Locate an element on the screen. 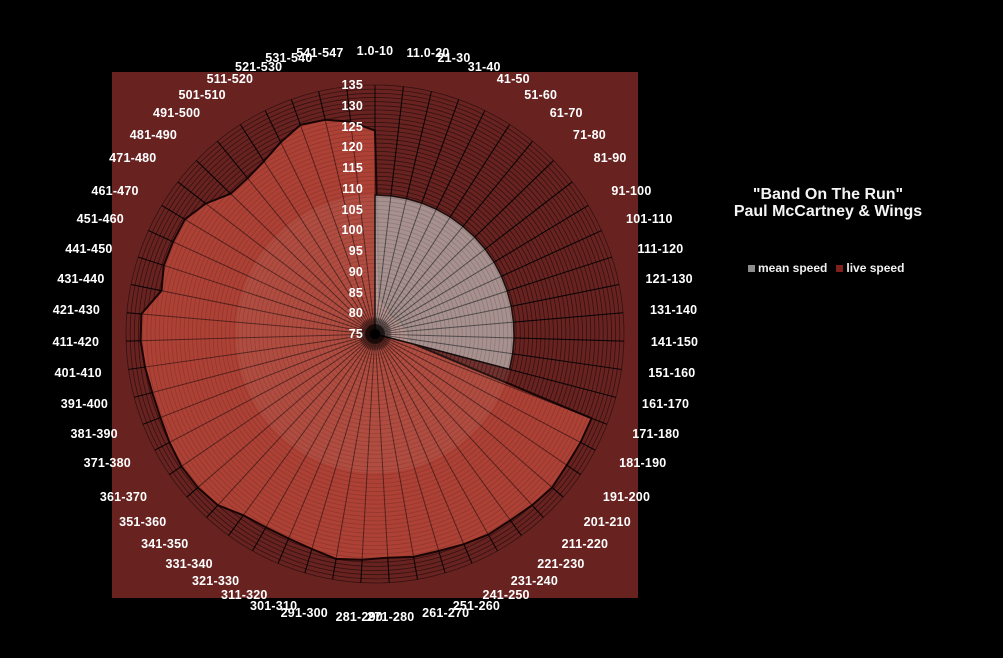  legend-item-live-speed: live speed is located at coordinates (870, 268).